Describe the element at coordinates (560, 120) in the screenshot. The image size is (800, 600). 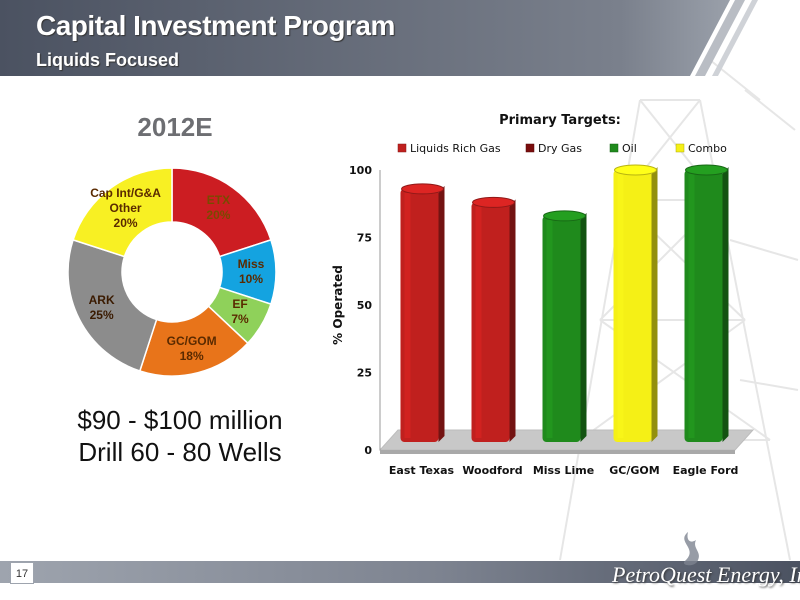
I see `bar-chart-title: Primary Targets:` at that location.